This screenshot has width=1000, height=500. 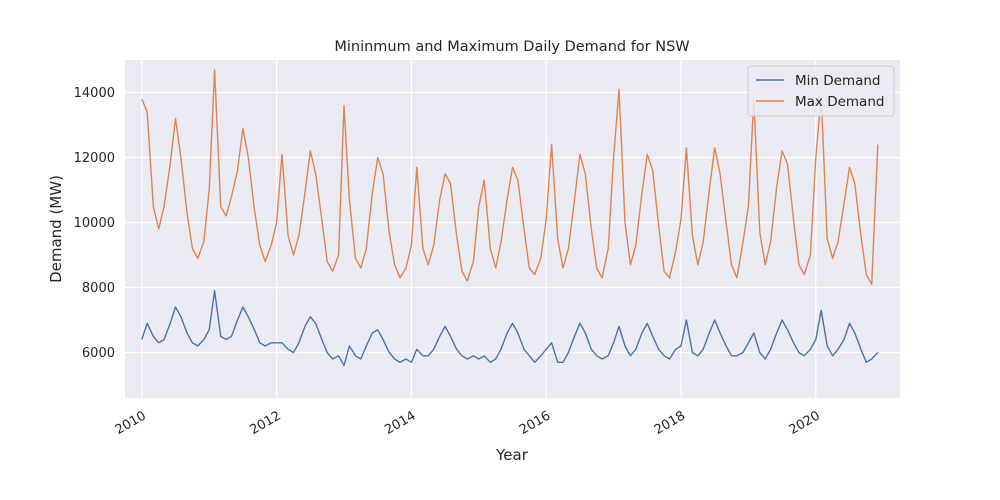 I want to click on x-tick-labels: 2010 2012 2014 2016 2018 2020, so click(x=468, y=423).